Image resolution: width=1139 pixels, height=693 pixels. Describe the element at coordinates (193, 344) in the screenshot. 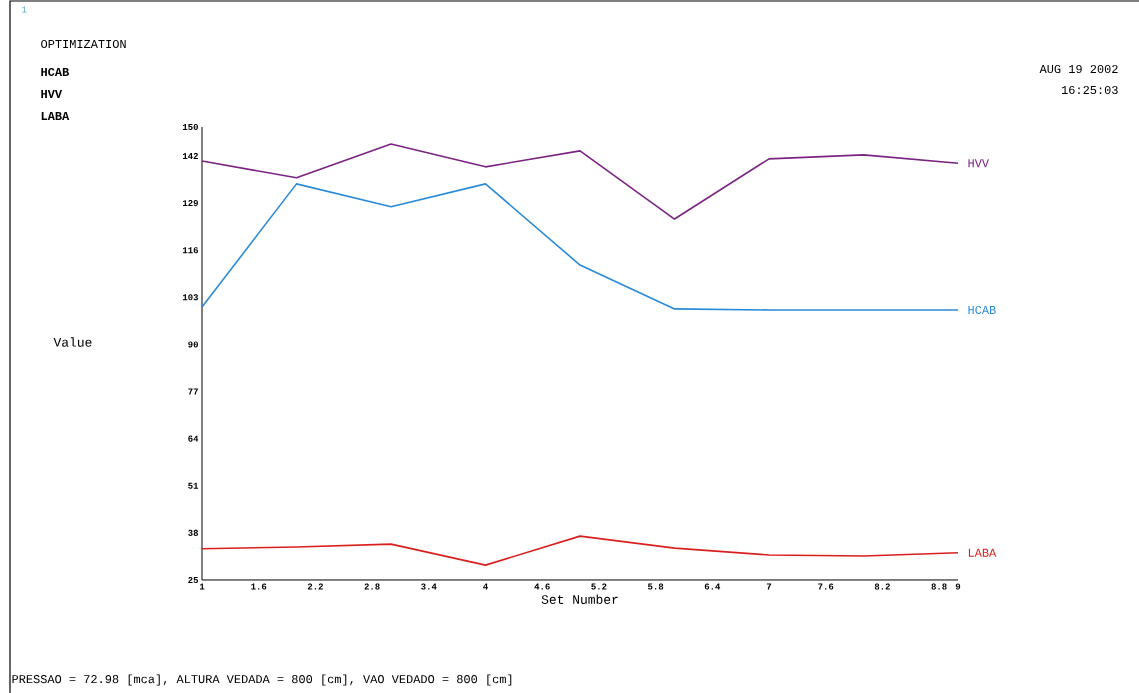

I see `y-tick-label: 90` at that location.